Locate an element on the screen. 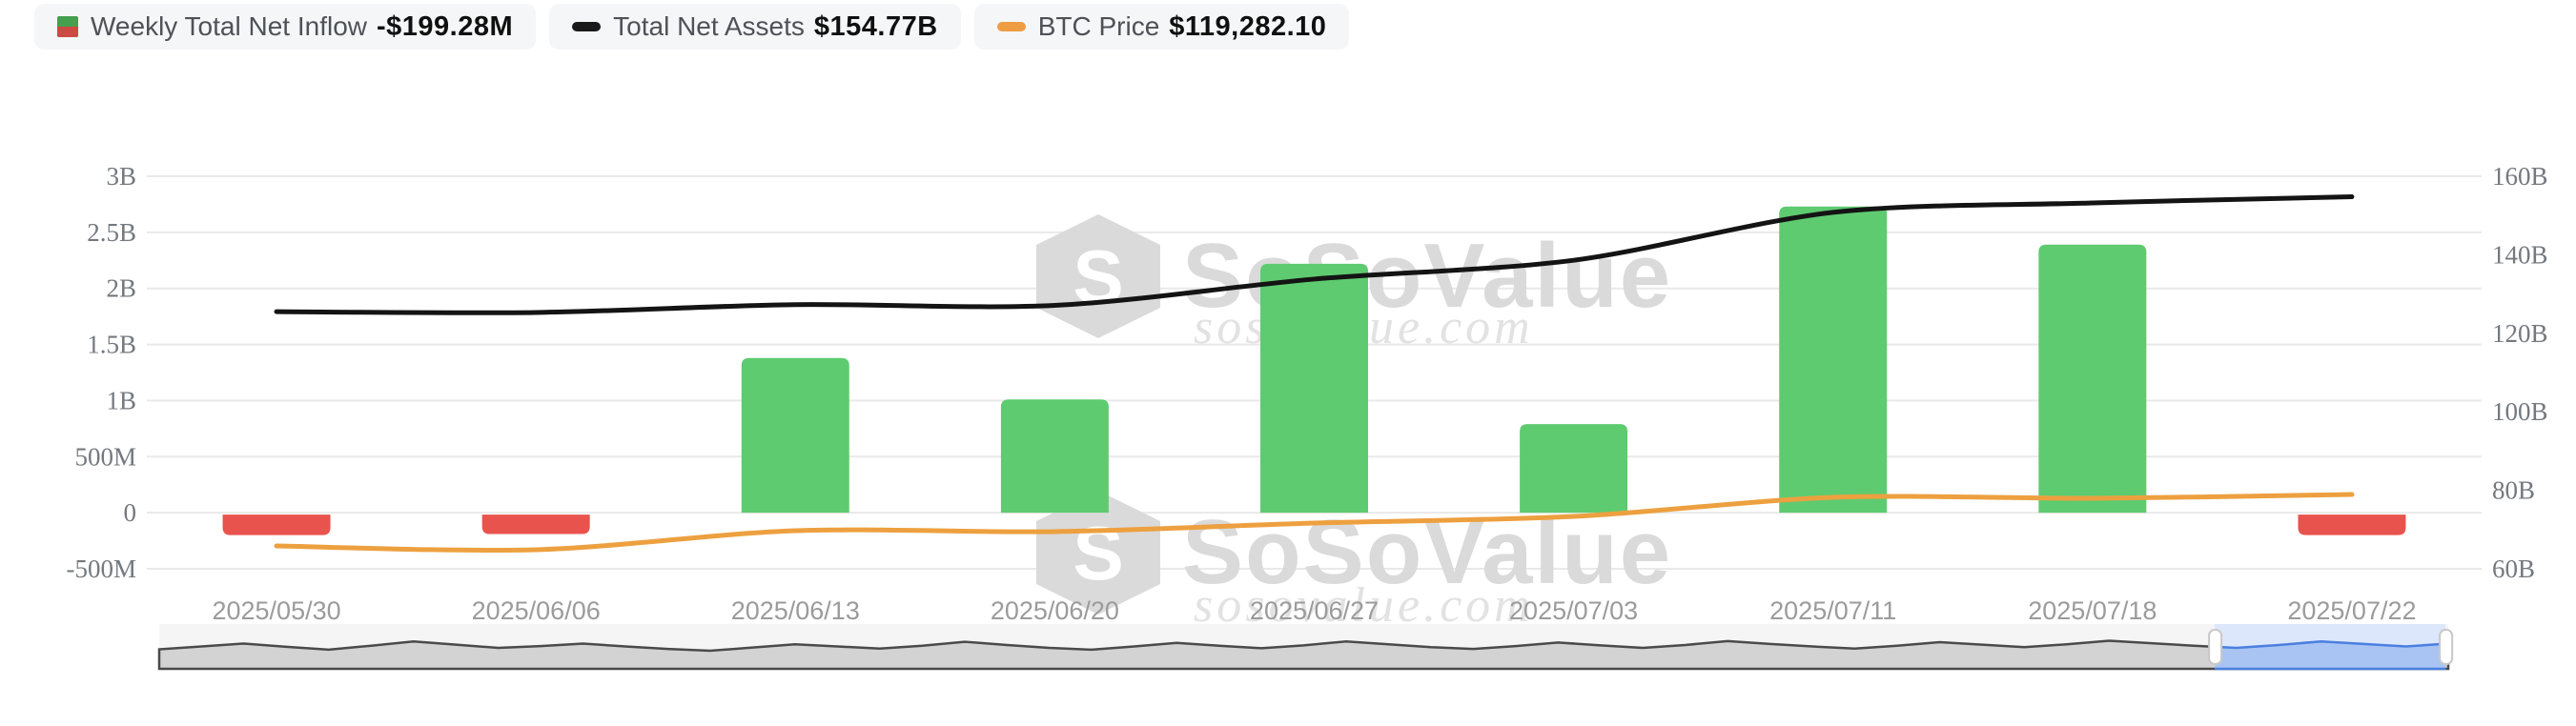 The height and width of the screenshot is (726, 2576). watermark-bottom: S SoSoValue sosovalue.com is located at coordinates (1354, 562).